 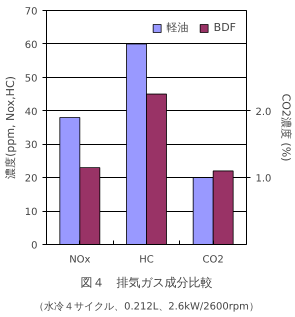 What do you see at coordinates (177, 27) in the screenshot?
I see `legend-label: 軽油` at bounding box center [177, 27].